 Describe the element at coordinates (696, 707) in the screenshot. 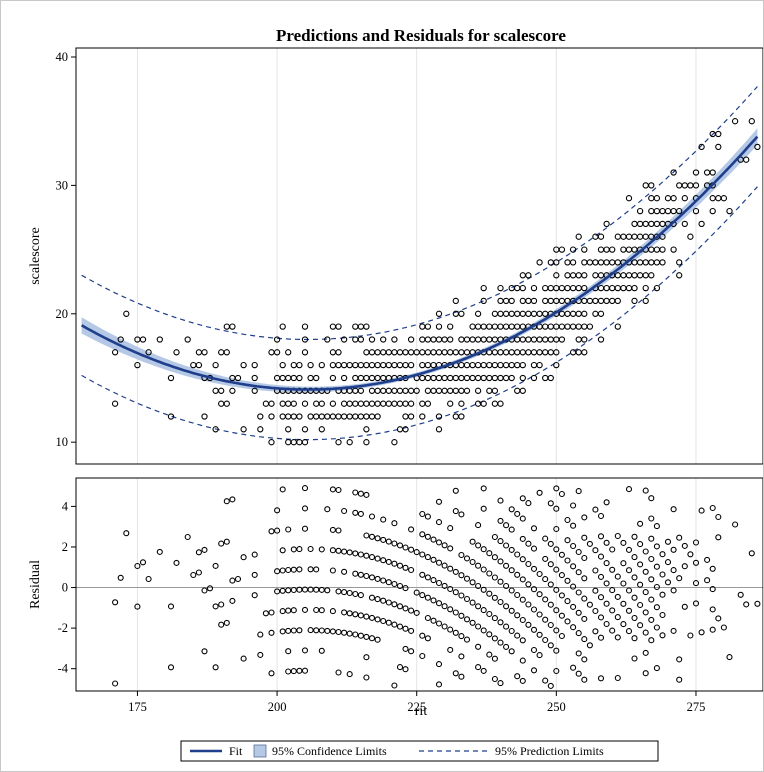

I see `x-tick-label: 275` at that location.